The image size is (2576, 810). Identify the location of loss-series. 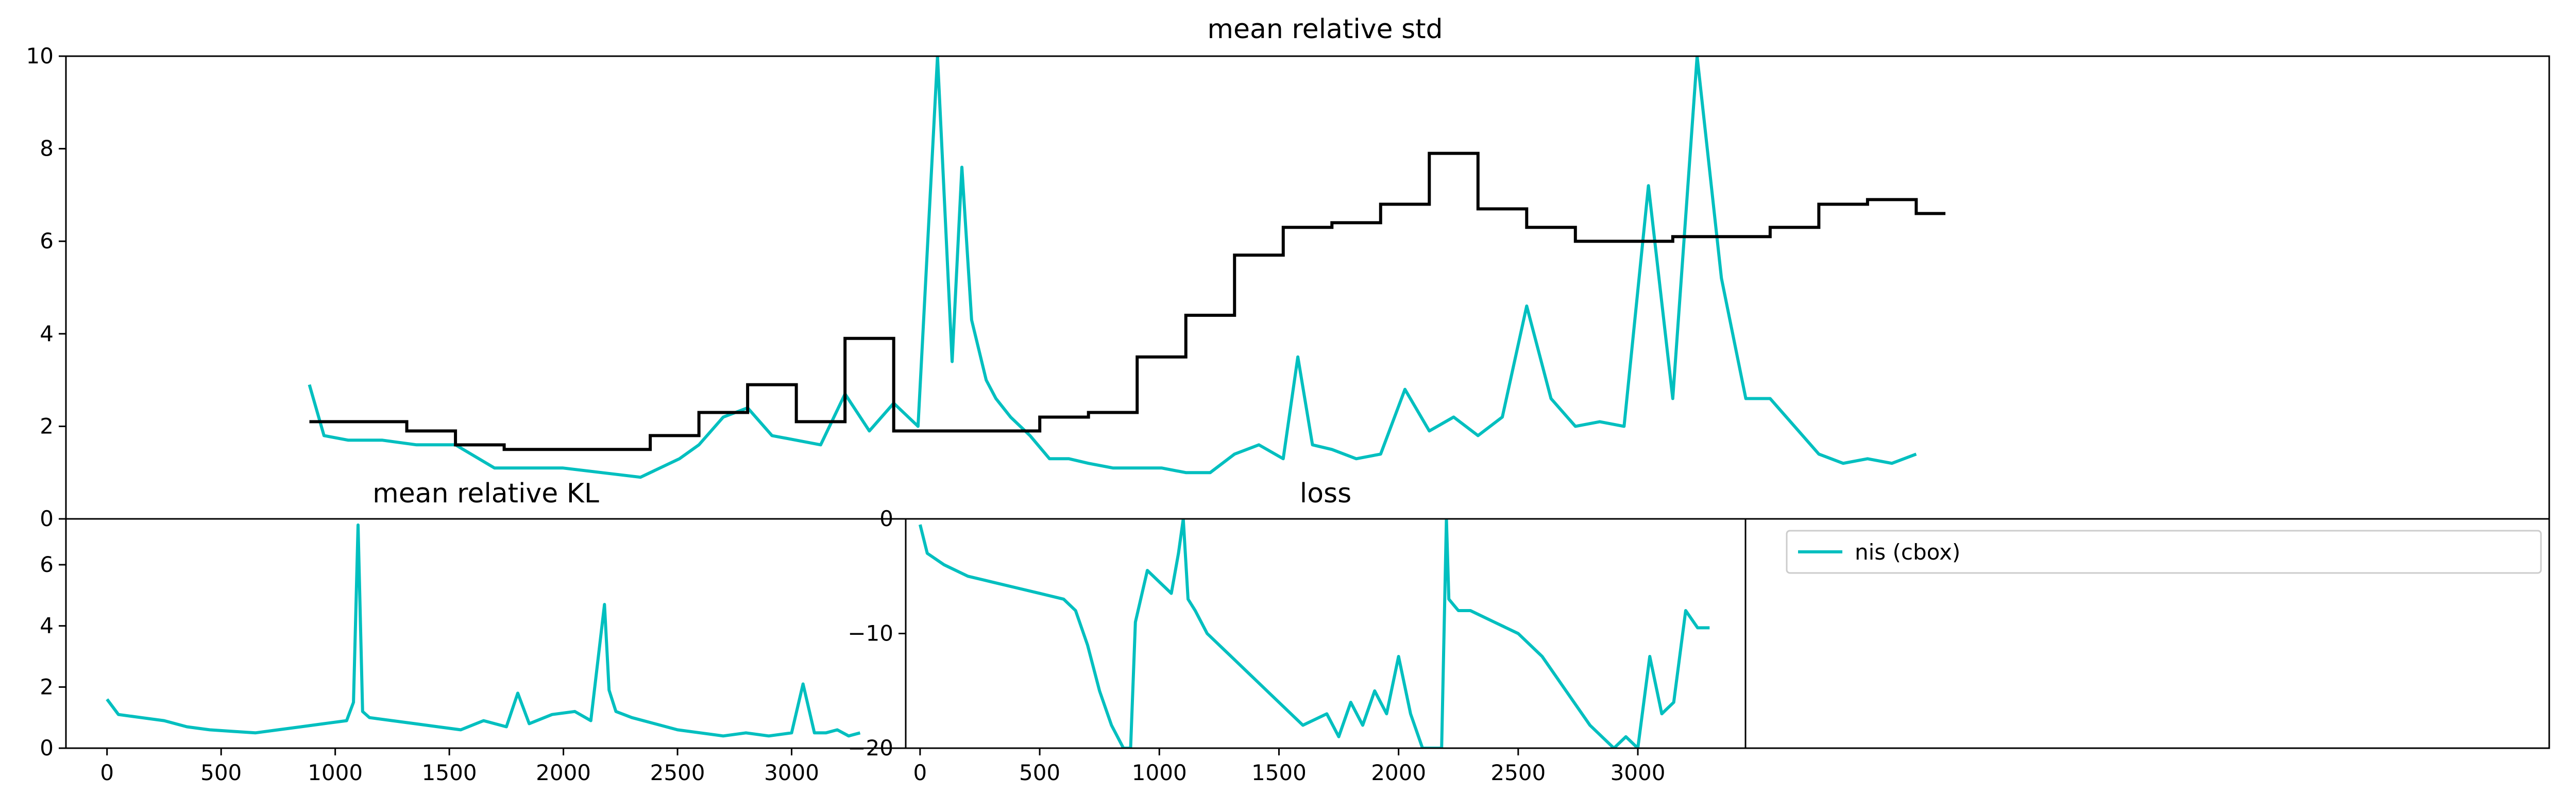
(1314, 633).